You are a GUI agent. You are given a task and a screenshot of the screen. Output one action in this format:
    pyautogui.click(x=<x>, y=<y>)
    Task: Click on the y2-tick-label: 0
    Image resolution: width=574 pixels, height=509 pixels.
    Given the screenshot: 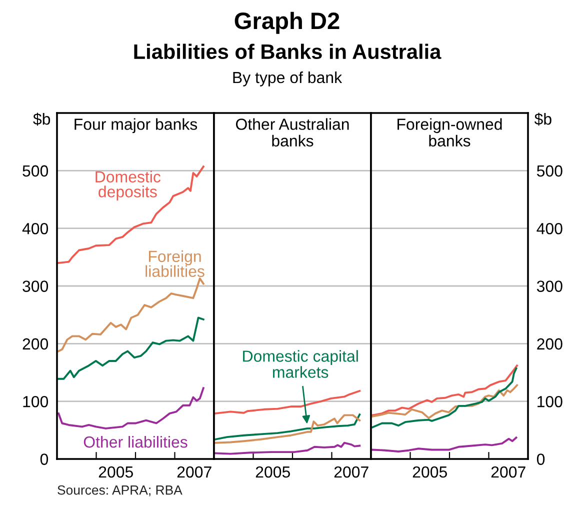 What is the action you would take?
    pyautogui.click(x=540, y=459)
    